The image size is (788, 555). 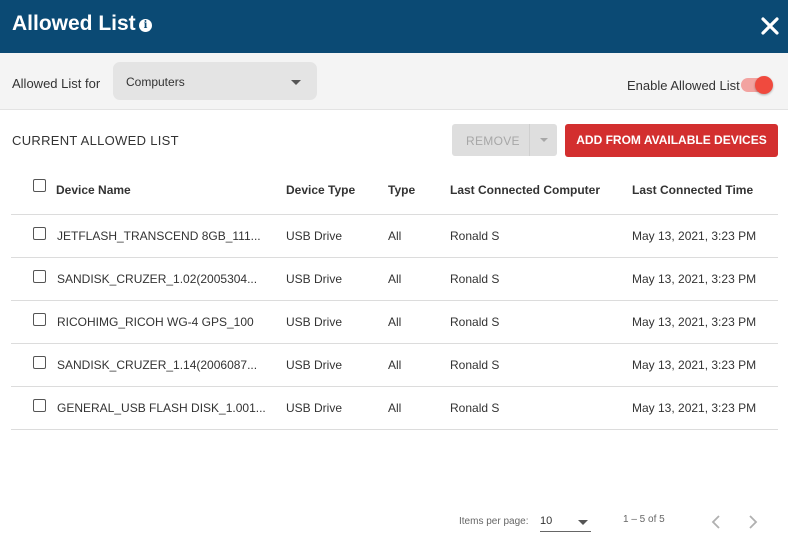 I want to click on column-header-last-connected-time: Last Connected Time, so click(x=693, y=190).